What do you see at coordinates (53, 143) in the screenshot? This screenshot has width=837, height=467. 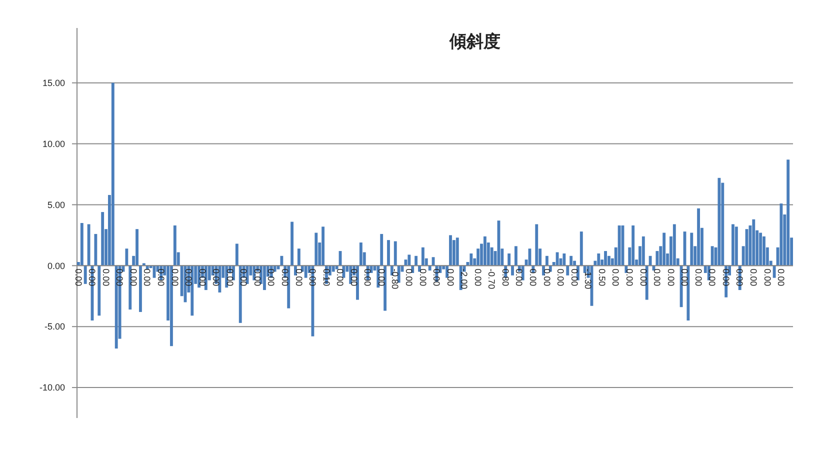 I see `y-tick-label: 10.00` at bounding box center [53, 143].